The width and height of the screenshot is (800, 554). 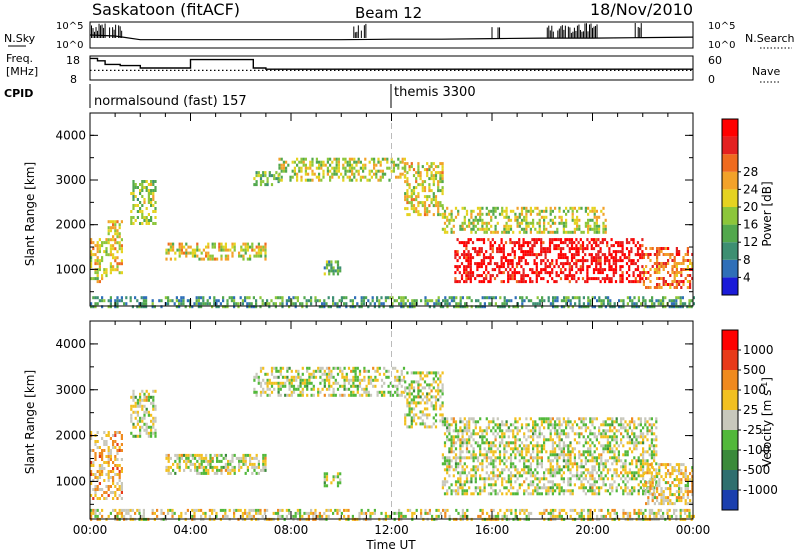 What do you see at coordinates (391, 68) in the screenshot?
I see `freq-panel` at bounding box center [391, 68].